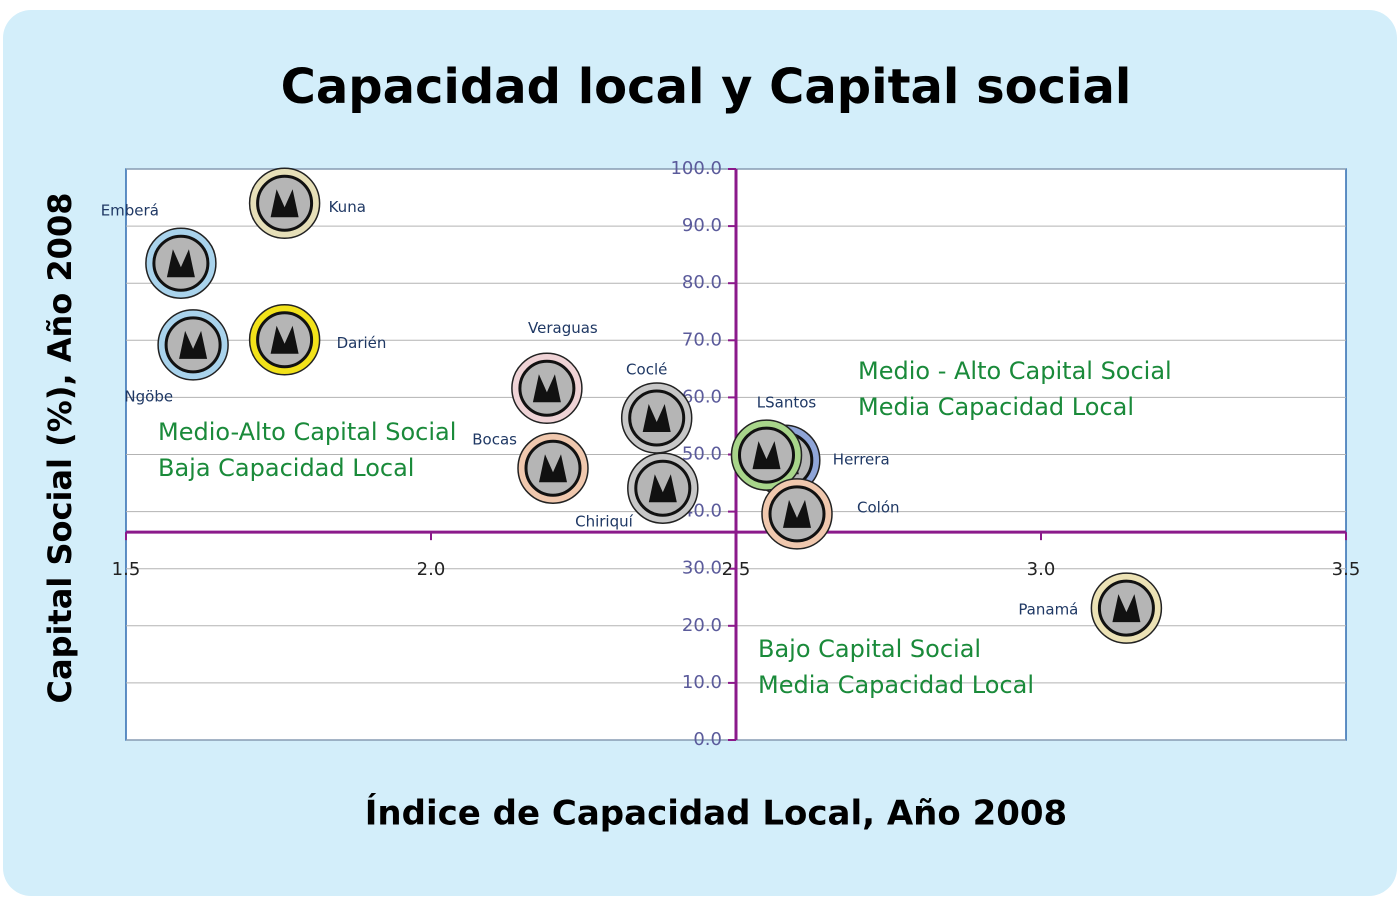 This screenshot has height=903, width=1397. Describe the element at coordinates (716, 813) in the screenshot. I see `x-axis-title: Índice de Capacidad Local, Año 2008` at that location.